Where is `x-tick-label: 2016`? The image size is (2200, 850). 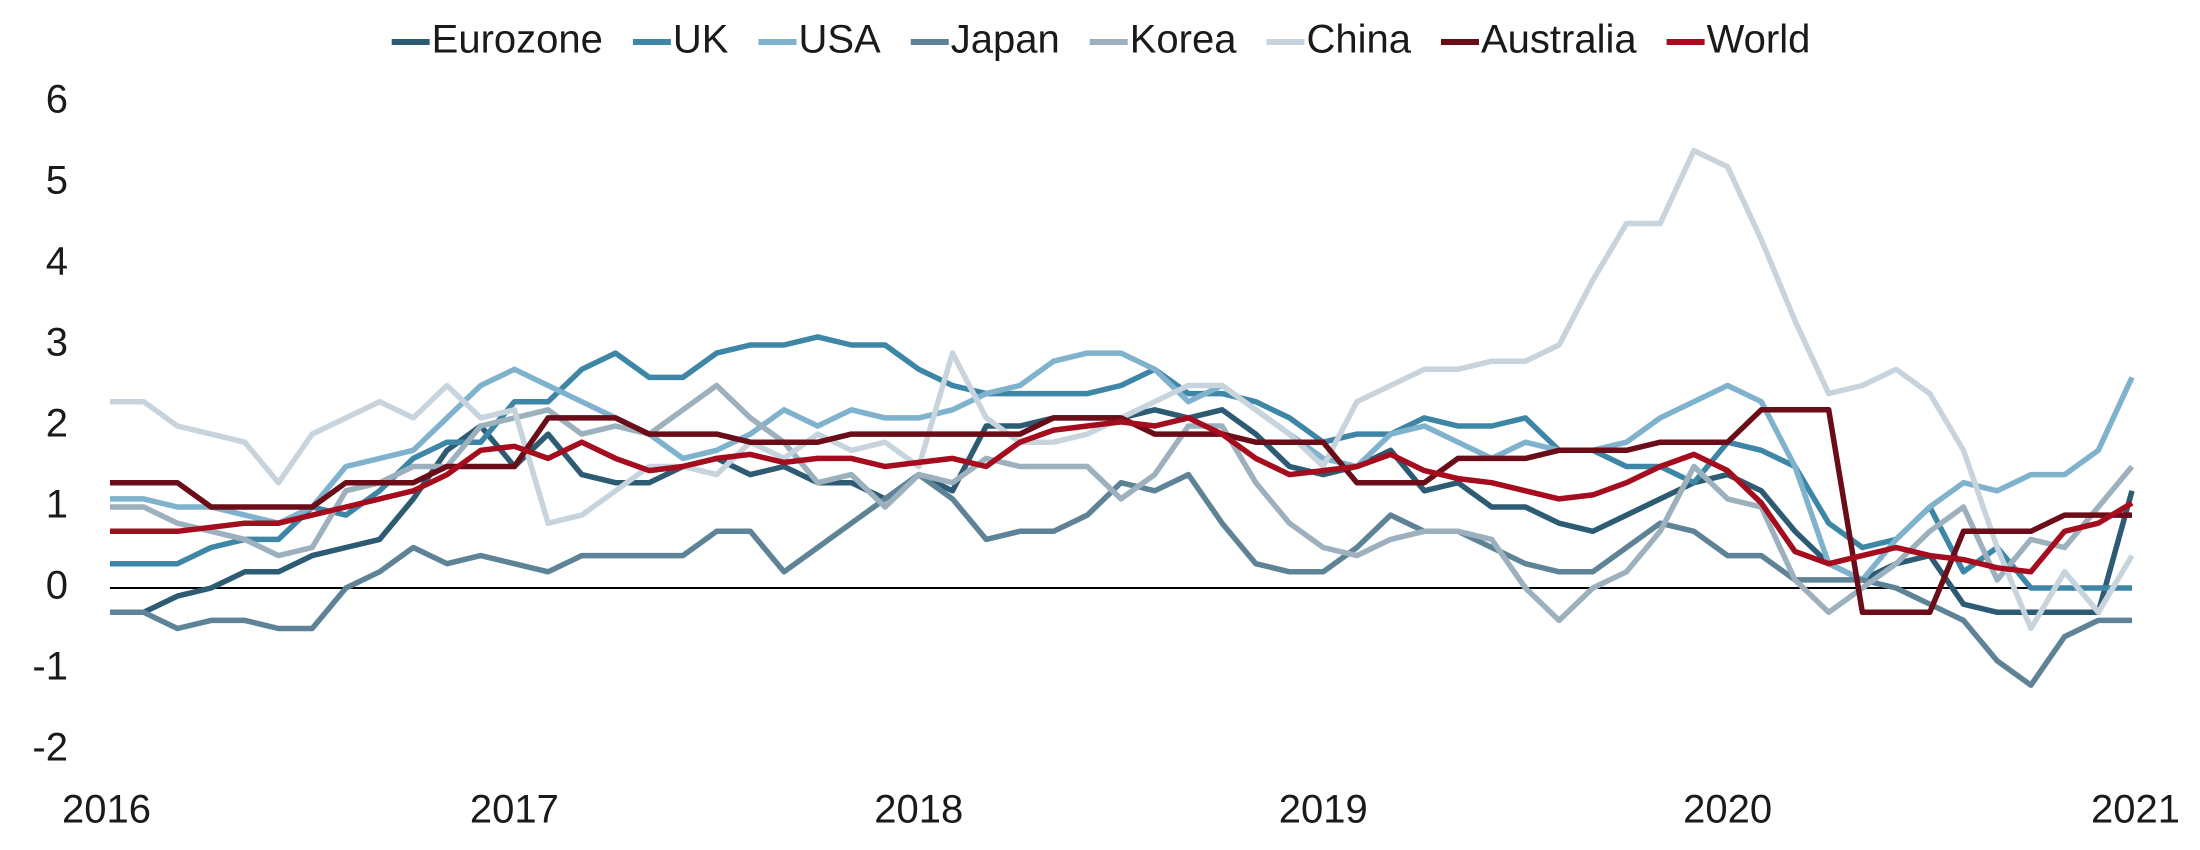 x-tick-label: 2016 is located at coordinates (106, 810).